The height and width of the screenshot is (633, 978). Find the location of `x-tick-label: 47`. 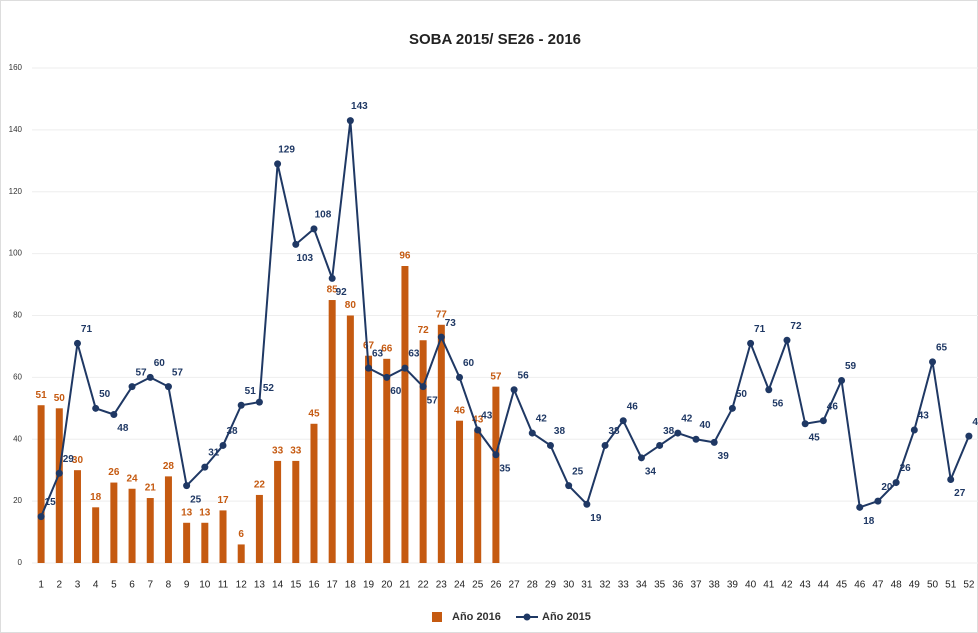

x-tick-label: 47 is located at coordinates (878, 585).